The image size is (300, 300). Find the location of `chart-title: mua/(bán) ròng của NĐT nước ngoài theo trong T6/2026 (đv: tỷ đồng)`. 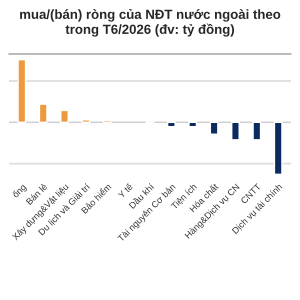

chart-title: mua/(bán) ròng của NĐT nước ngoài theo trong T6/2026 (đv: tỷ đồng) is located at coordinates (150, 23).